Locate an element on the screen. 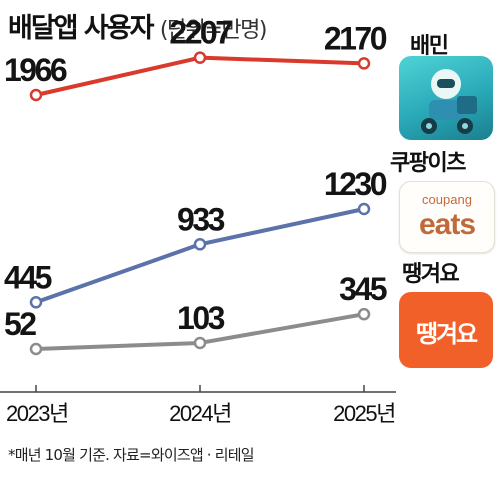 The height and width of the screenshot is (480, 500). x-ticks: 2023년 2024년 2025년 is located at coordinates (201, 405).